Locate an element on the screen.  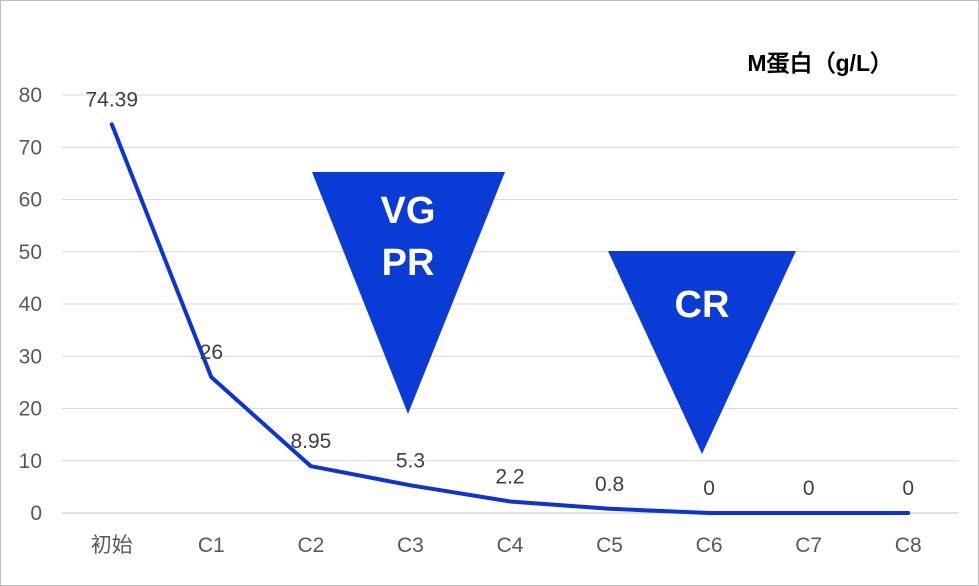
x-axis-ticks: 初始 C1 C2 C3 C4 C5 C6 C7 C8 is located at coordinates (506, 545).